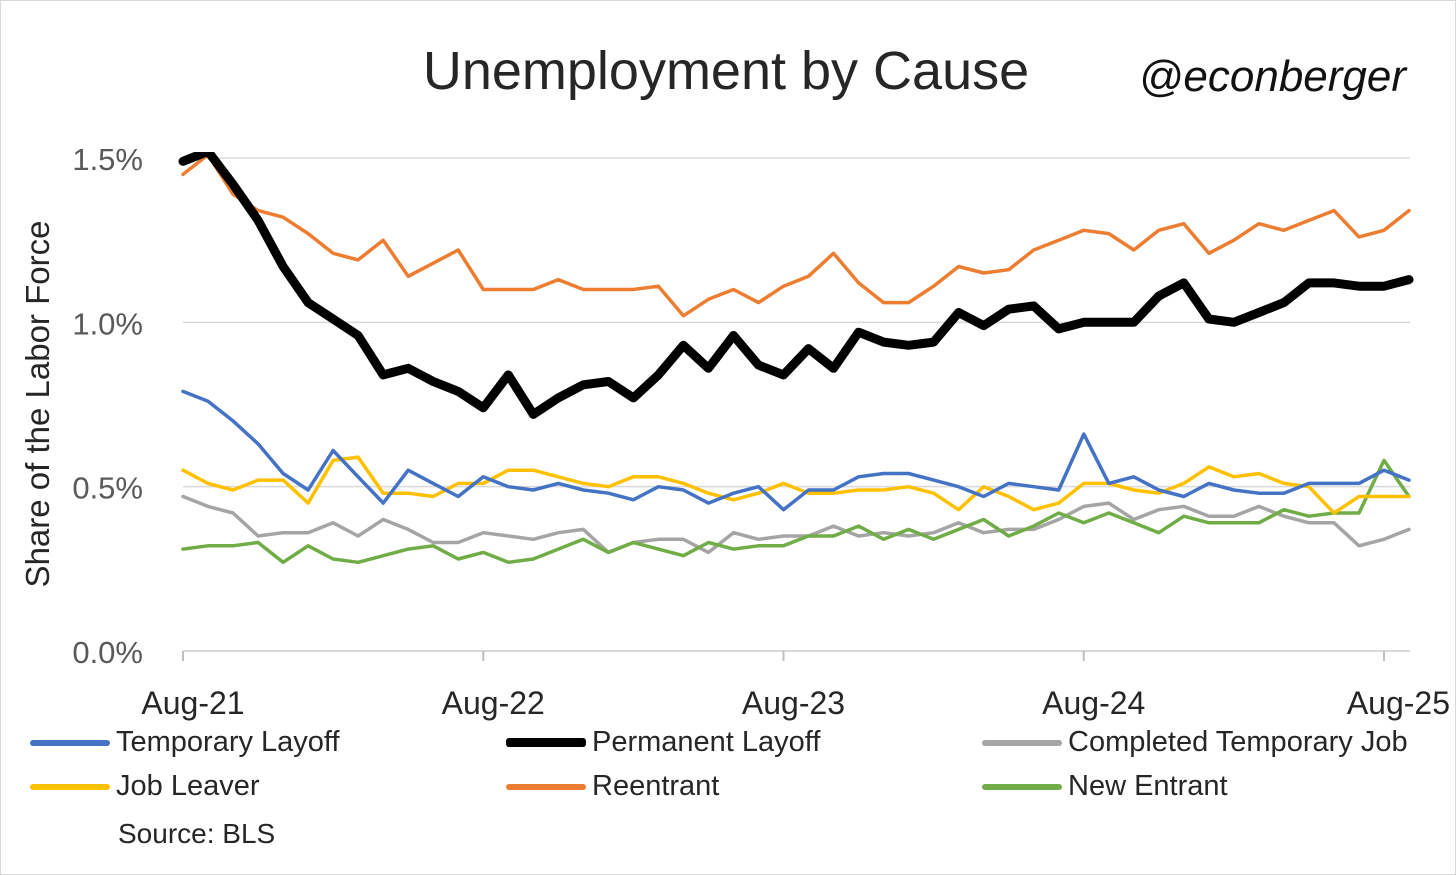 This screenshot has width=1456, height=875. I want to click on series-line-temporary-layoff, so click(796, 450).